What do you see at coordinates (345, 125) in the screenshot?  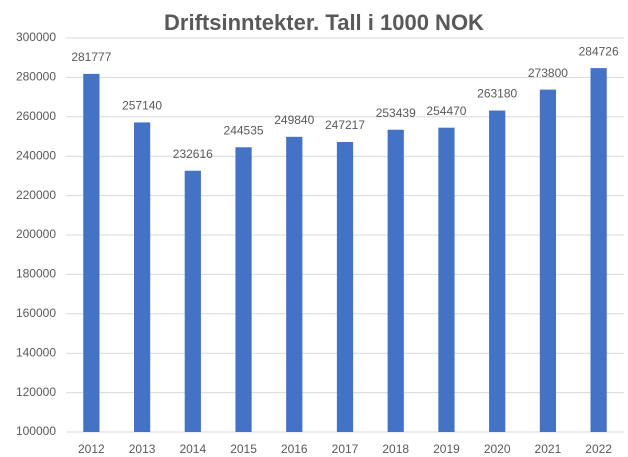 I see `data-label: 247217` at bounding box center [345, 125].